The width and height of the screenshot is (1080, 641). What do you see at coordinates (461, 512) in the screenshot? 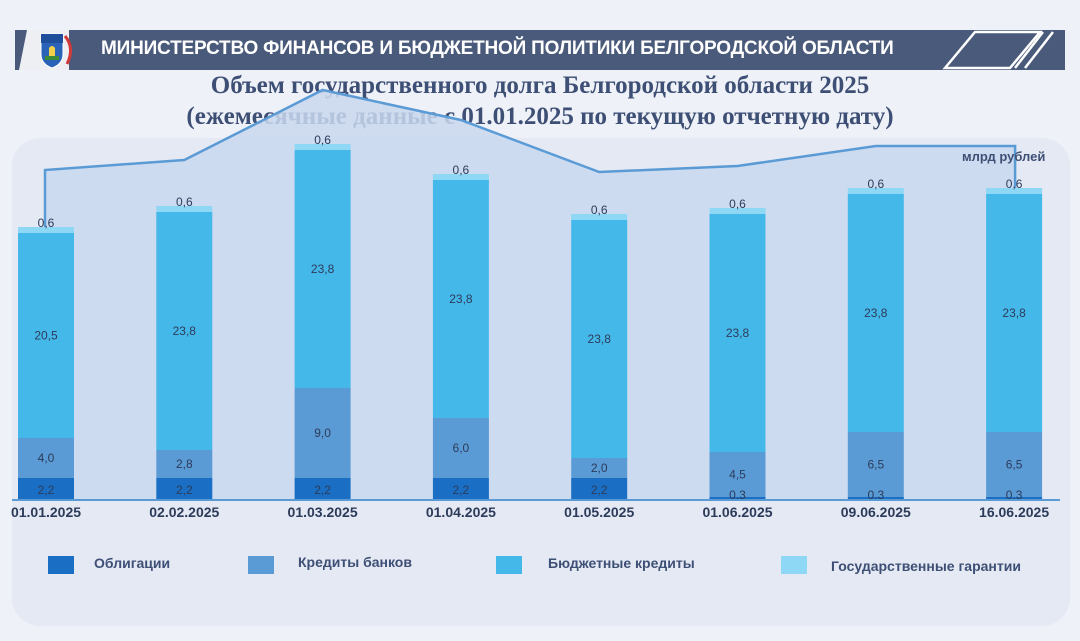
I see `x-tick-label: 01.04.2025` at bounding box center [461, 512].